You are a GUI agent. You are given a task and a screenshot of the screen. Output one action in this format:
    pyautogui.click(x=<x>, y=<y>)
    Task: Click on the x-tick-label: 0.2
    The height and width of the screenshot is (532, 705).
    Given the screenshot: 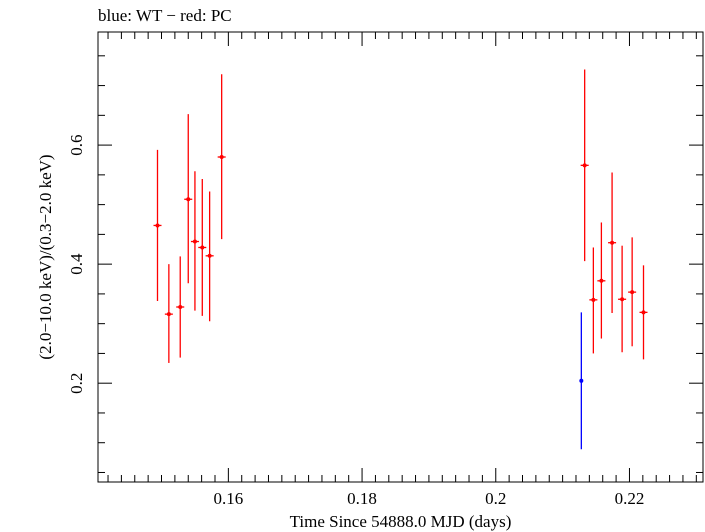 What is the action you would take?
    pyautogui.click(x=495, y=498)
    